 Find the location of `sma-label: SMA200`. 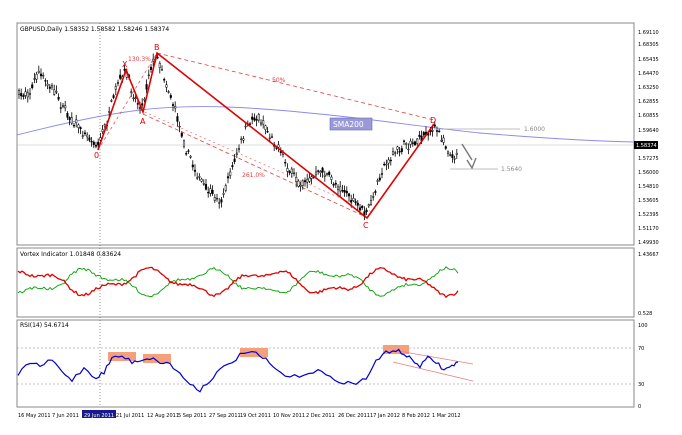

sma-label: SMA200 is located at coordinates (348, 124).